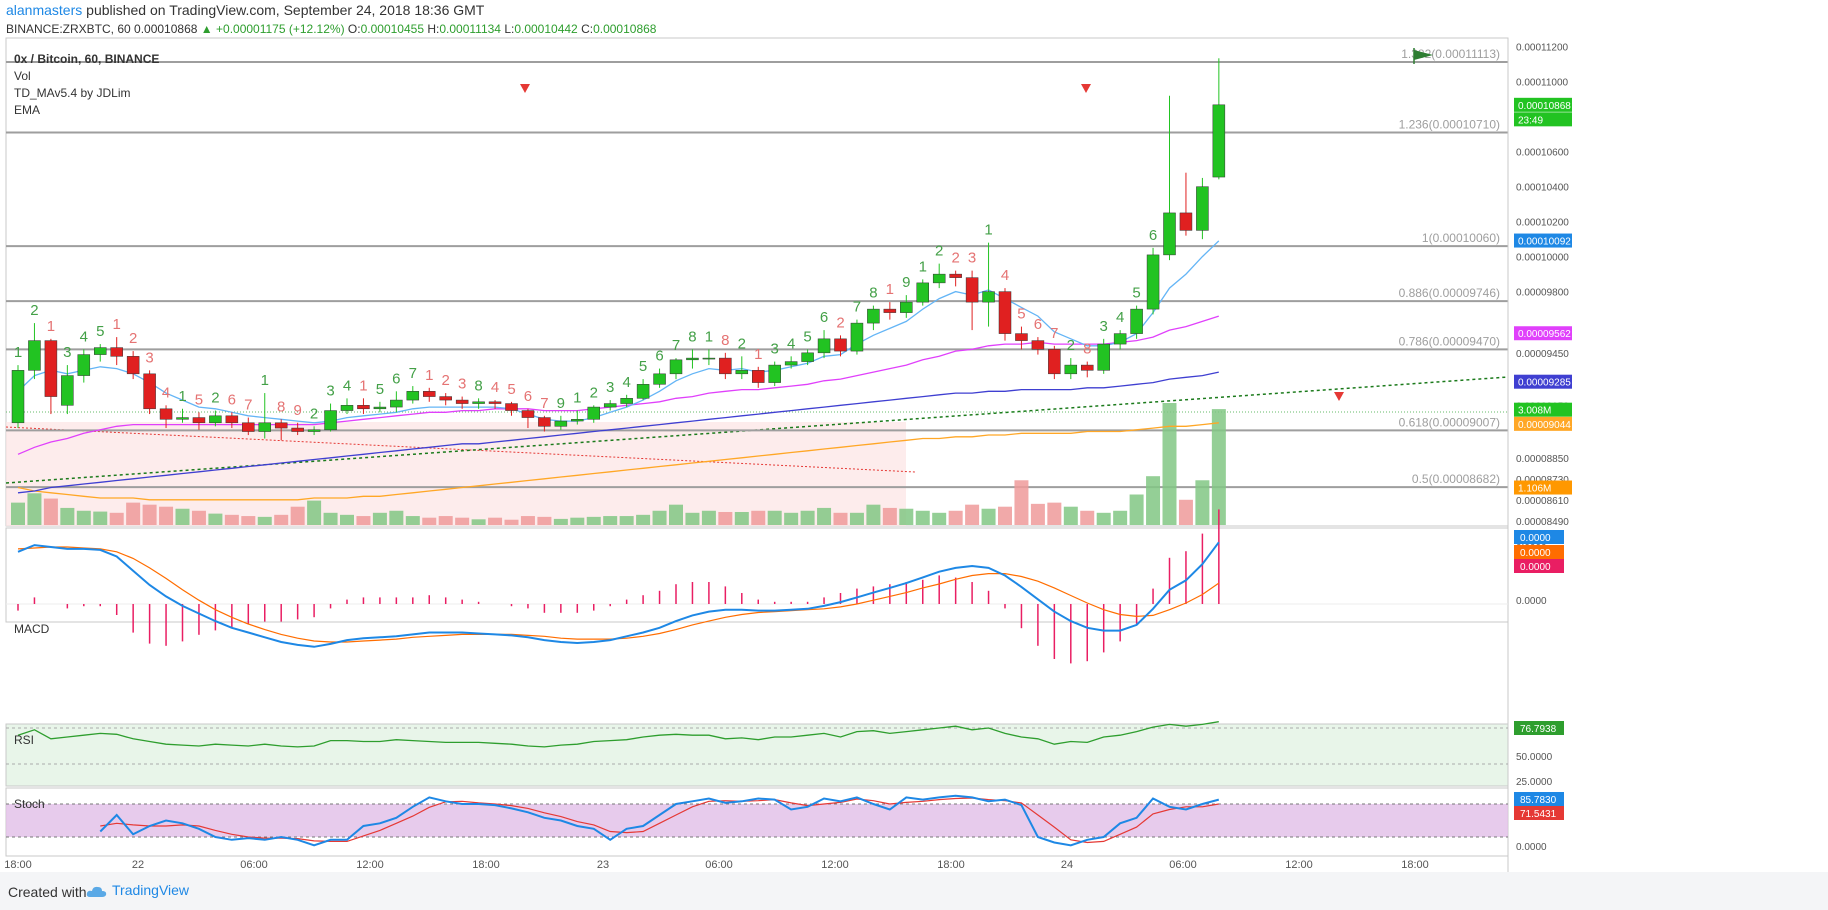 The image size is (1828, 910). I want to click on flag-icon, so click(1423, 55).